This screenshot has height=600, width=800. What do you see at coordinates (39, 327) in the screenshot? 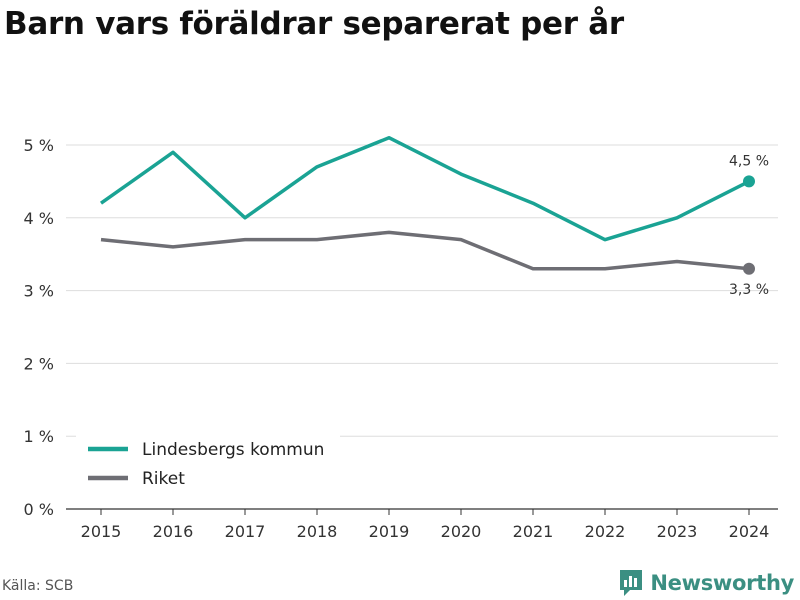
I see `y-axis-ticks: 0 % 1 % 2 % 3 % 4 % 5 %` at bounding box center [39, 327].